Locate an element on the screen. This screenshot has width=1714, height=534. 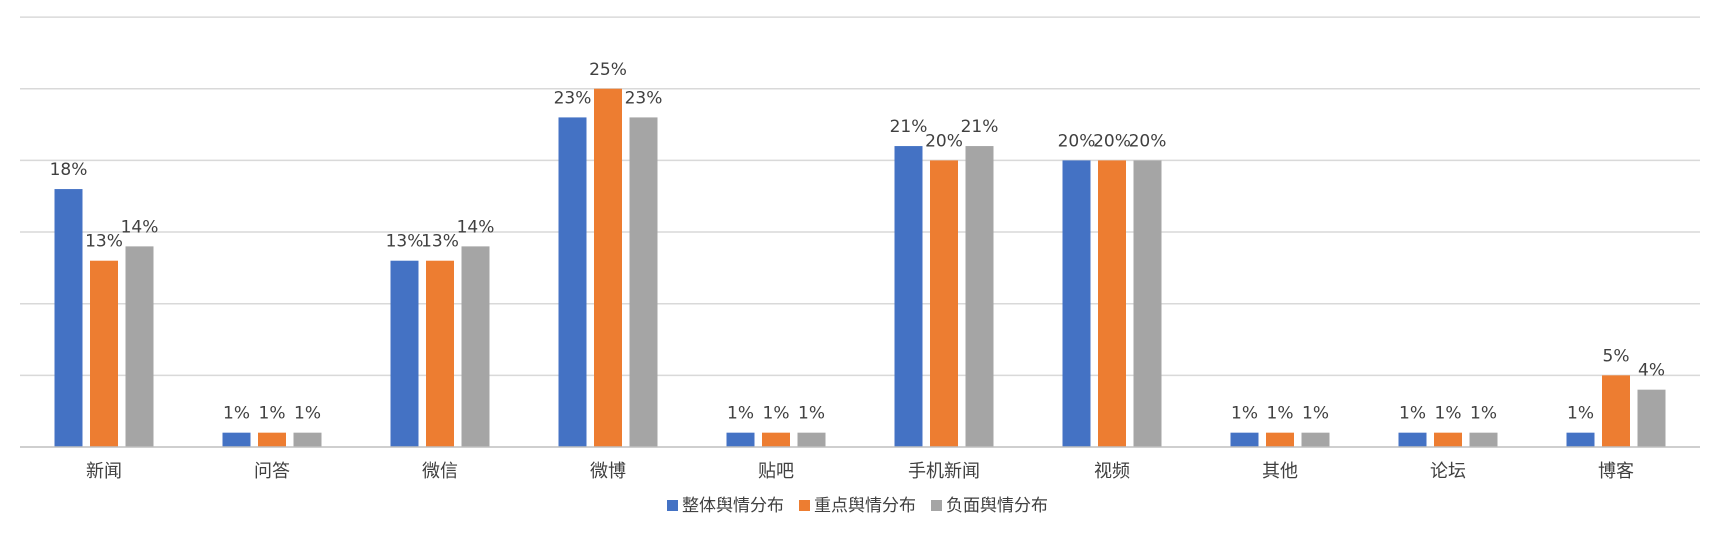
x-tick-label: 贴吧 is located at coordinates (776, 471).